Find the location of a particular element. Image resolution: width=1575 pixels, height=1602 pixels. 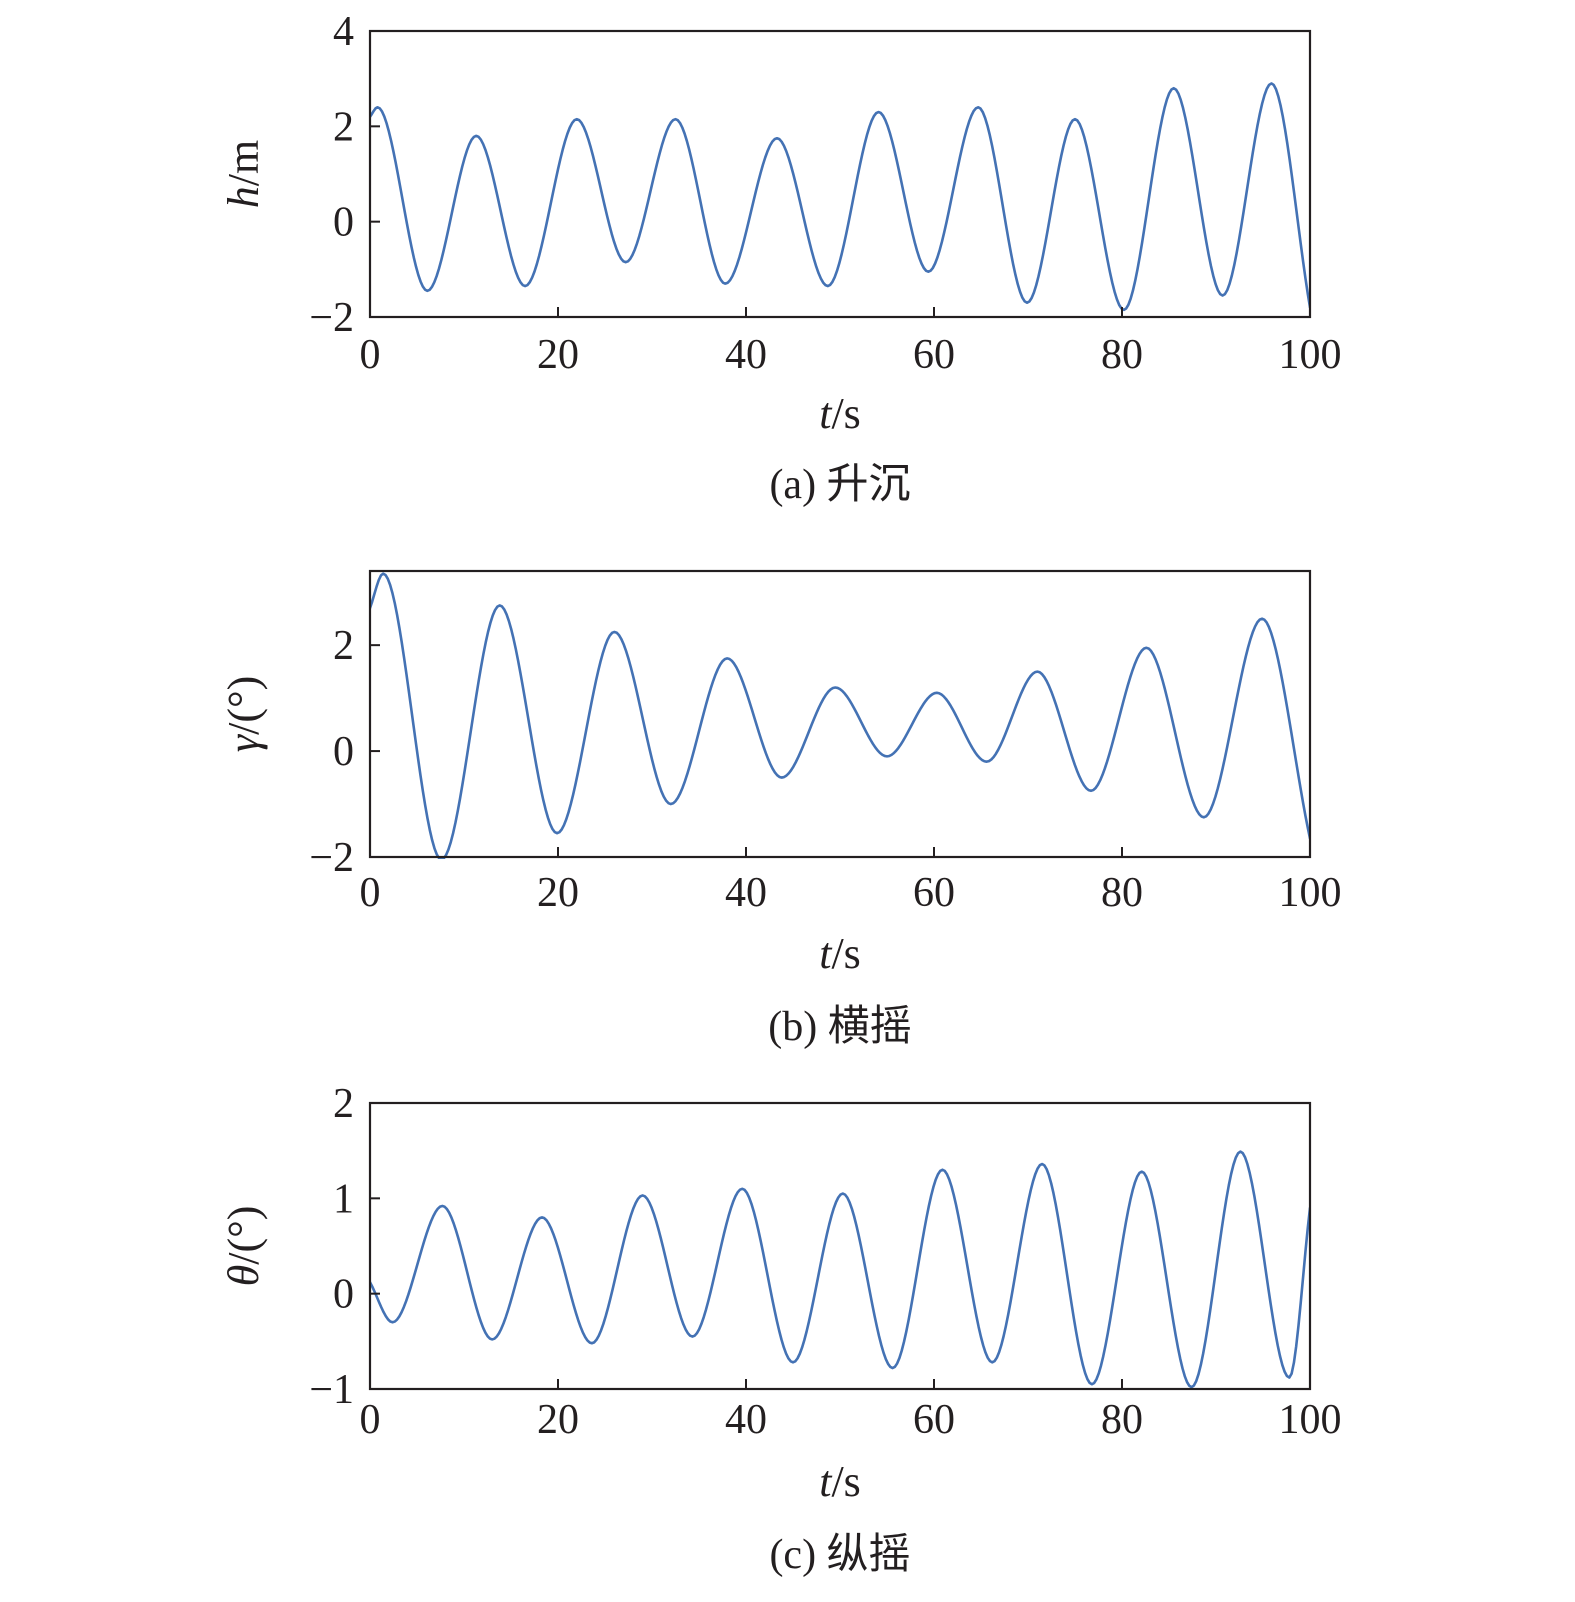

y-tick-label: 1 is located at coordinates (343, 1199).